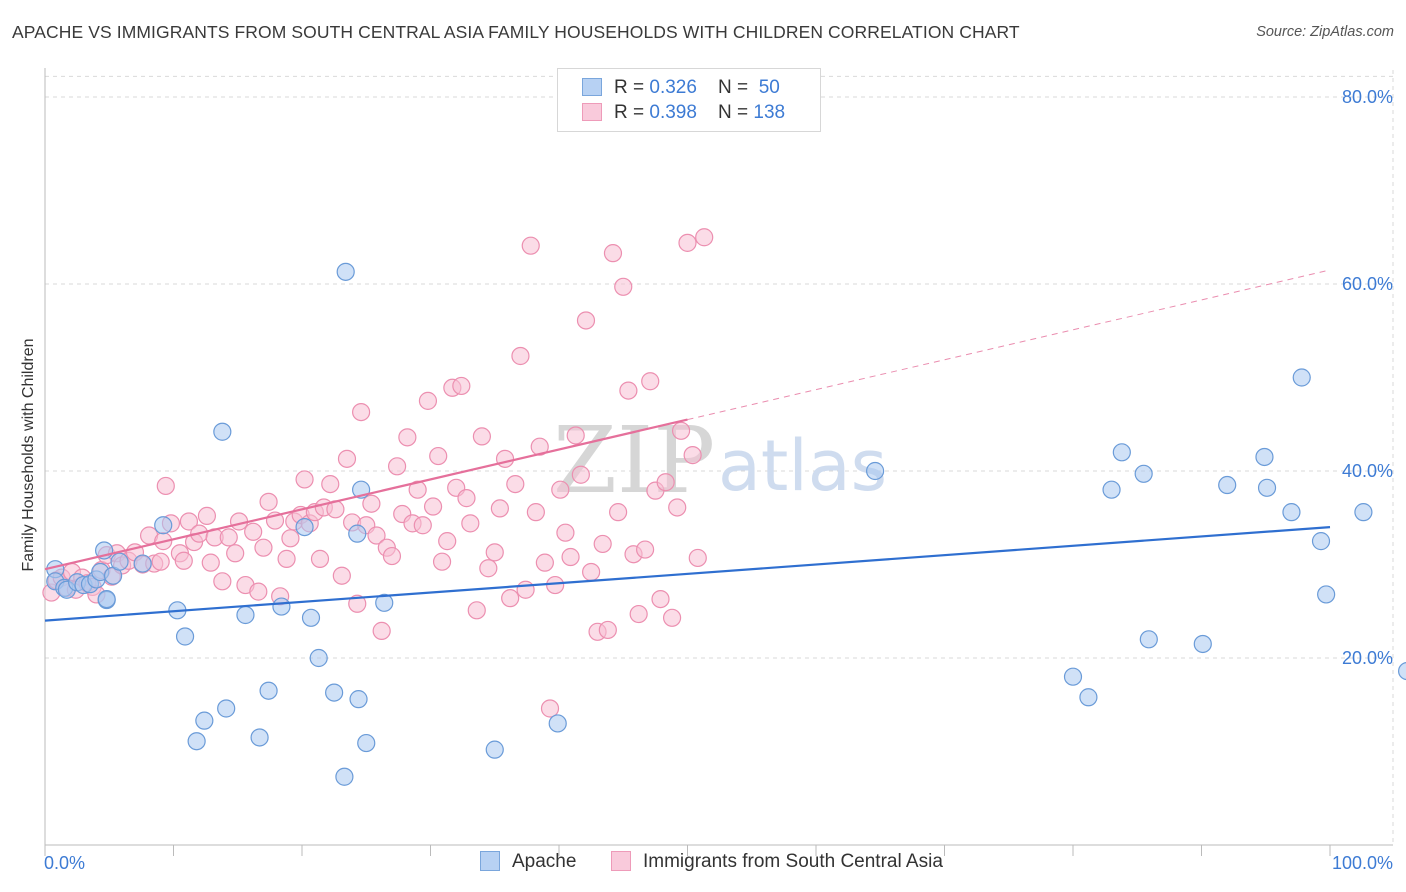 Image resolution: width=1406 pixels, height=892 pixels. I want to click on apache-trend-line, so click(687, 574).